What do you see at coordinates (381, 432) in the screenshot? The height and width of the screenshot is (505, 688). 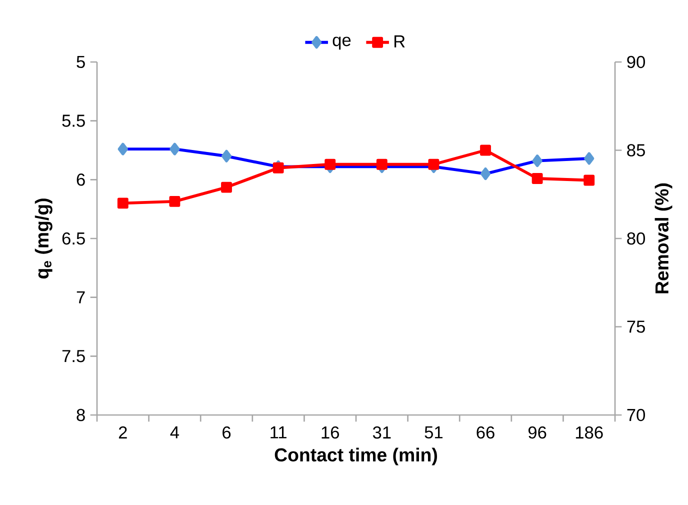 I see `x-tick-label: 31` at bounding box center [381, 432].